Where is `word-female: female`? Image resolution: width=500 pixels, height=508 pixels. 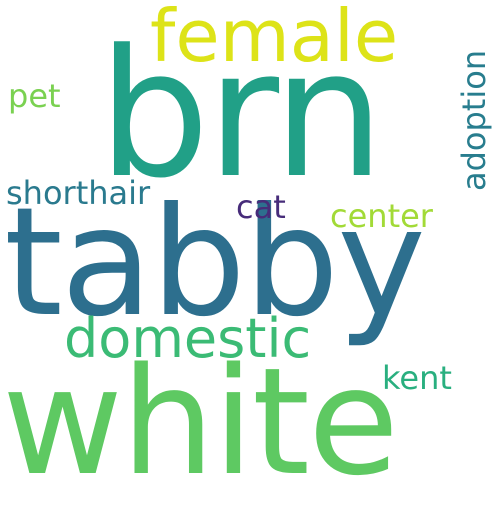 word-female: female is located at coordinates (274, 39).